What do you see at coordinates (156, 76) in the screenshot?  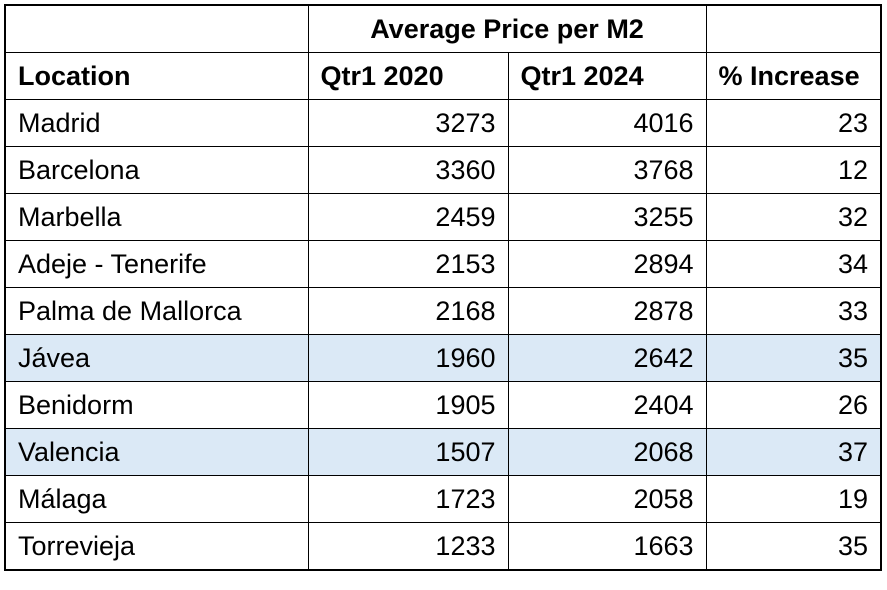 I see `column-header-location: Location` at bounding box center [156, 76].